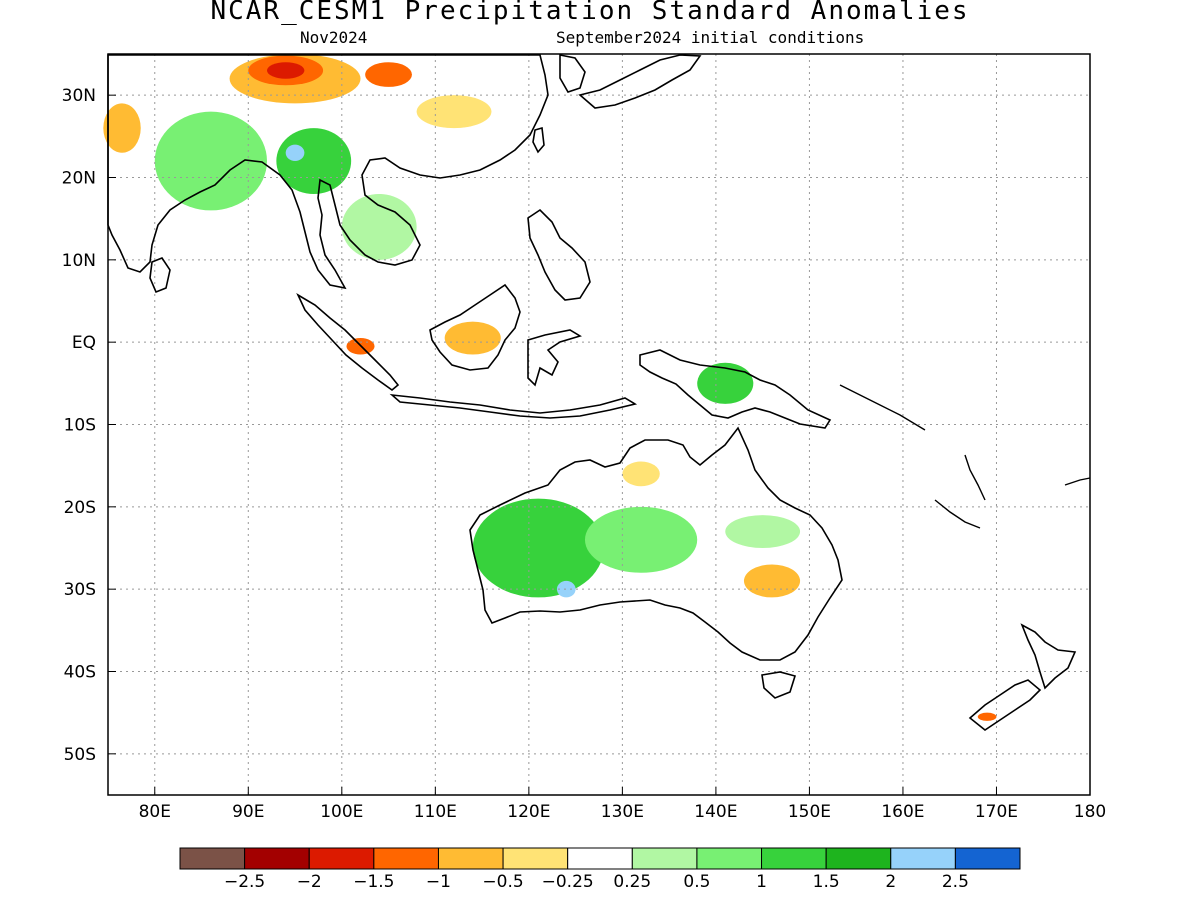 The image size is (1200, 900). What do you see at coordinates (328, 172) in the screenshot?
I see `coastline-asia` at bounding box center [328, 172].